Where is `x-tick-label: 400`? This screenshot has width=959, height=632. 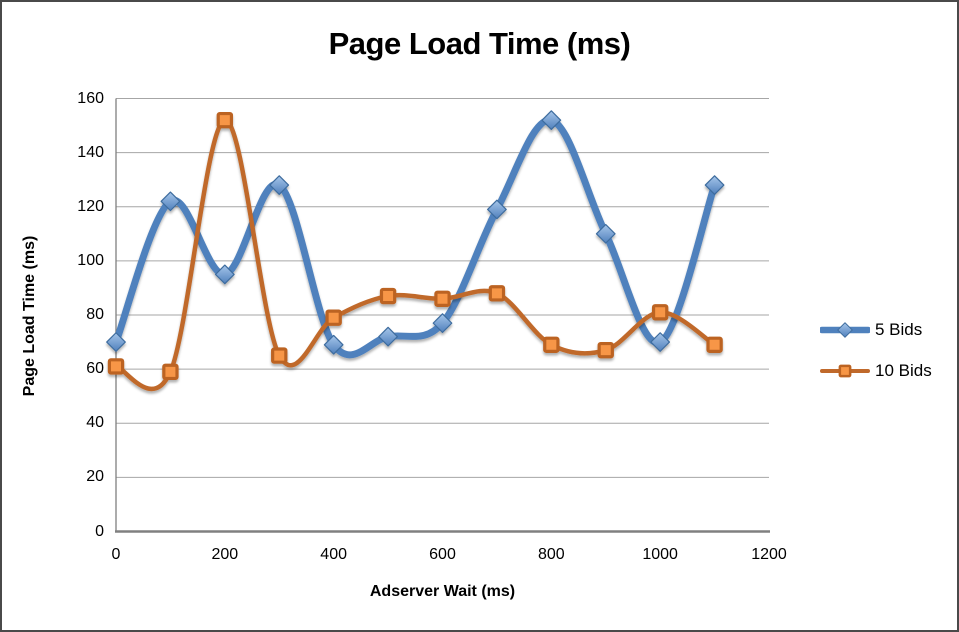 x-tick-label: 400 is located at coordinates (333, 554).